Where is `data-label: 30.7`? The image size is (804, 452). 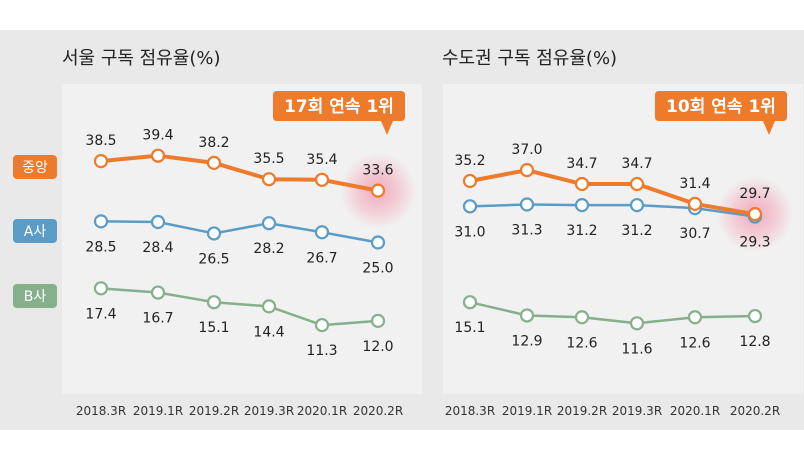
data-label: 30.7 is located at coordinates (694, 234).